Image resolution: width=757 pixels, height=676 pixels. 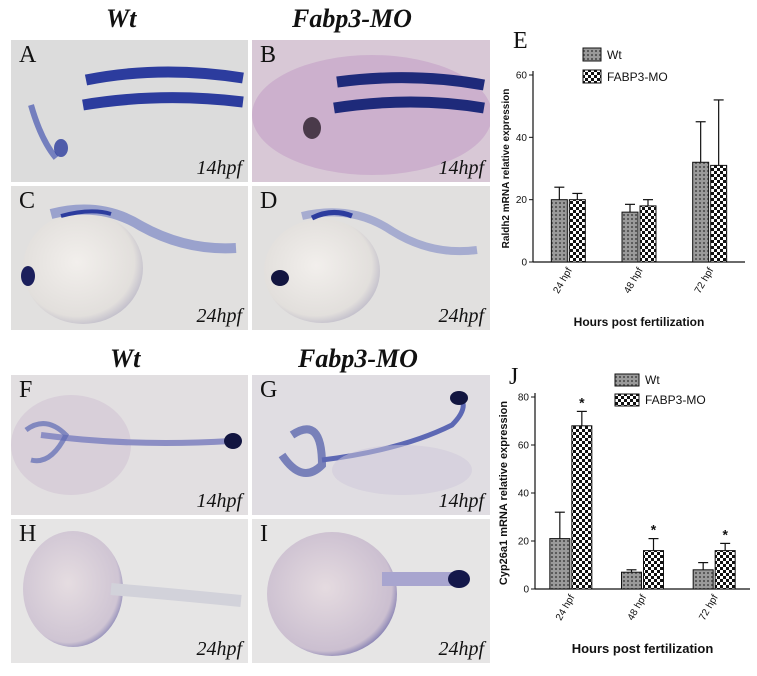 I want to click on panel-h-stage: 24hpf, so click(x=219, y=649).